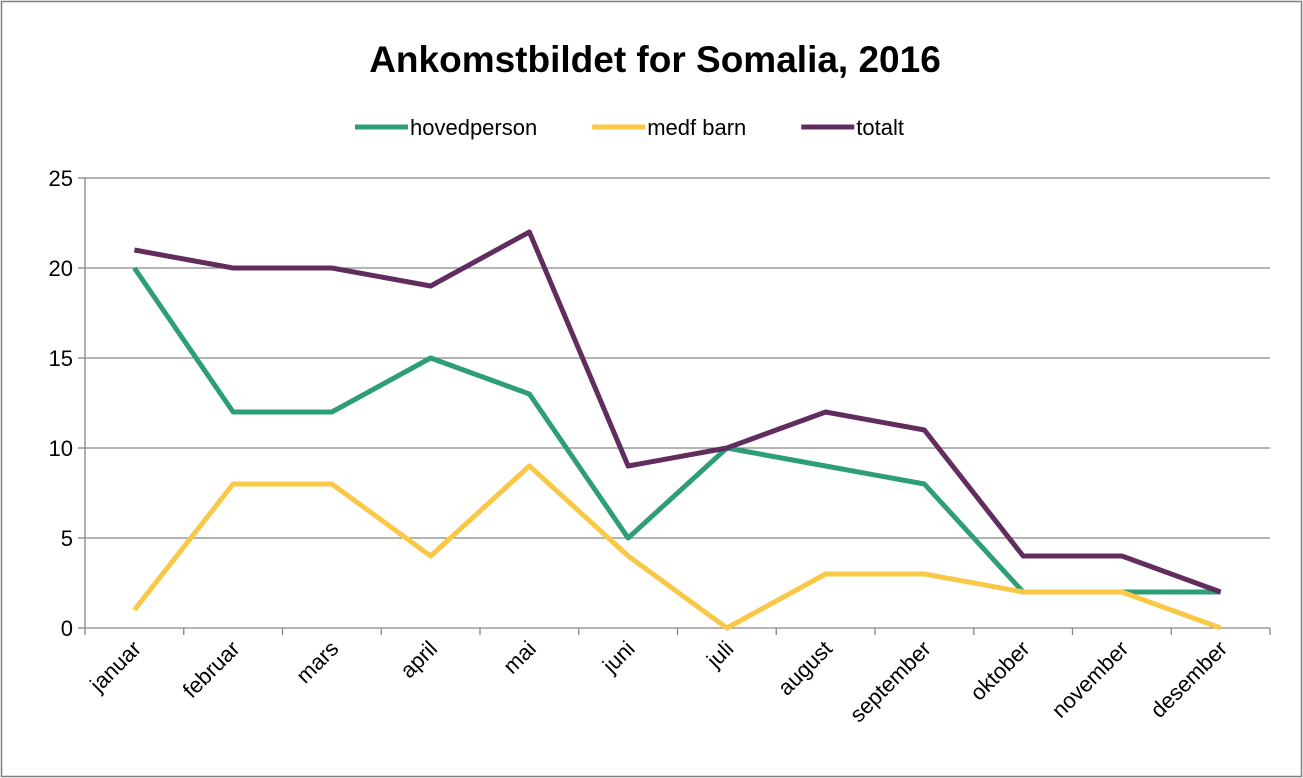  What do you see at coordinates (696, 127) in the screenshot?
I see `legend-label: medf barn` at bounding box center [696, 127].